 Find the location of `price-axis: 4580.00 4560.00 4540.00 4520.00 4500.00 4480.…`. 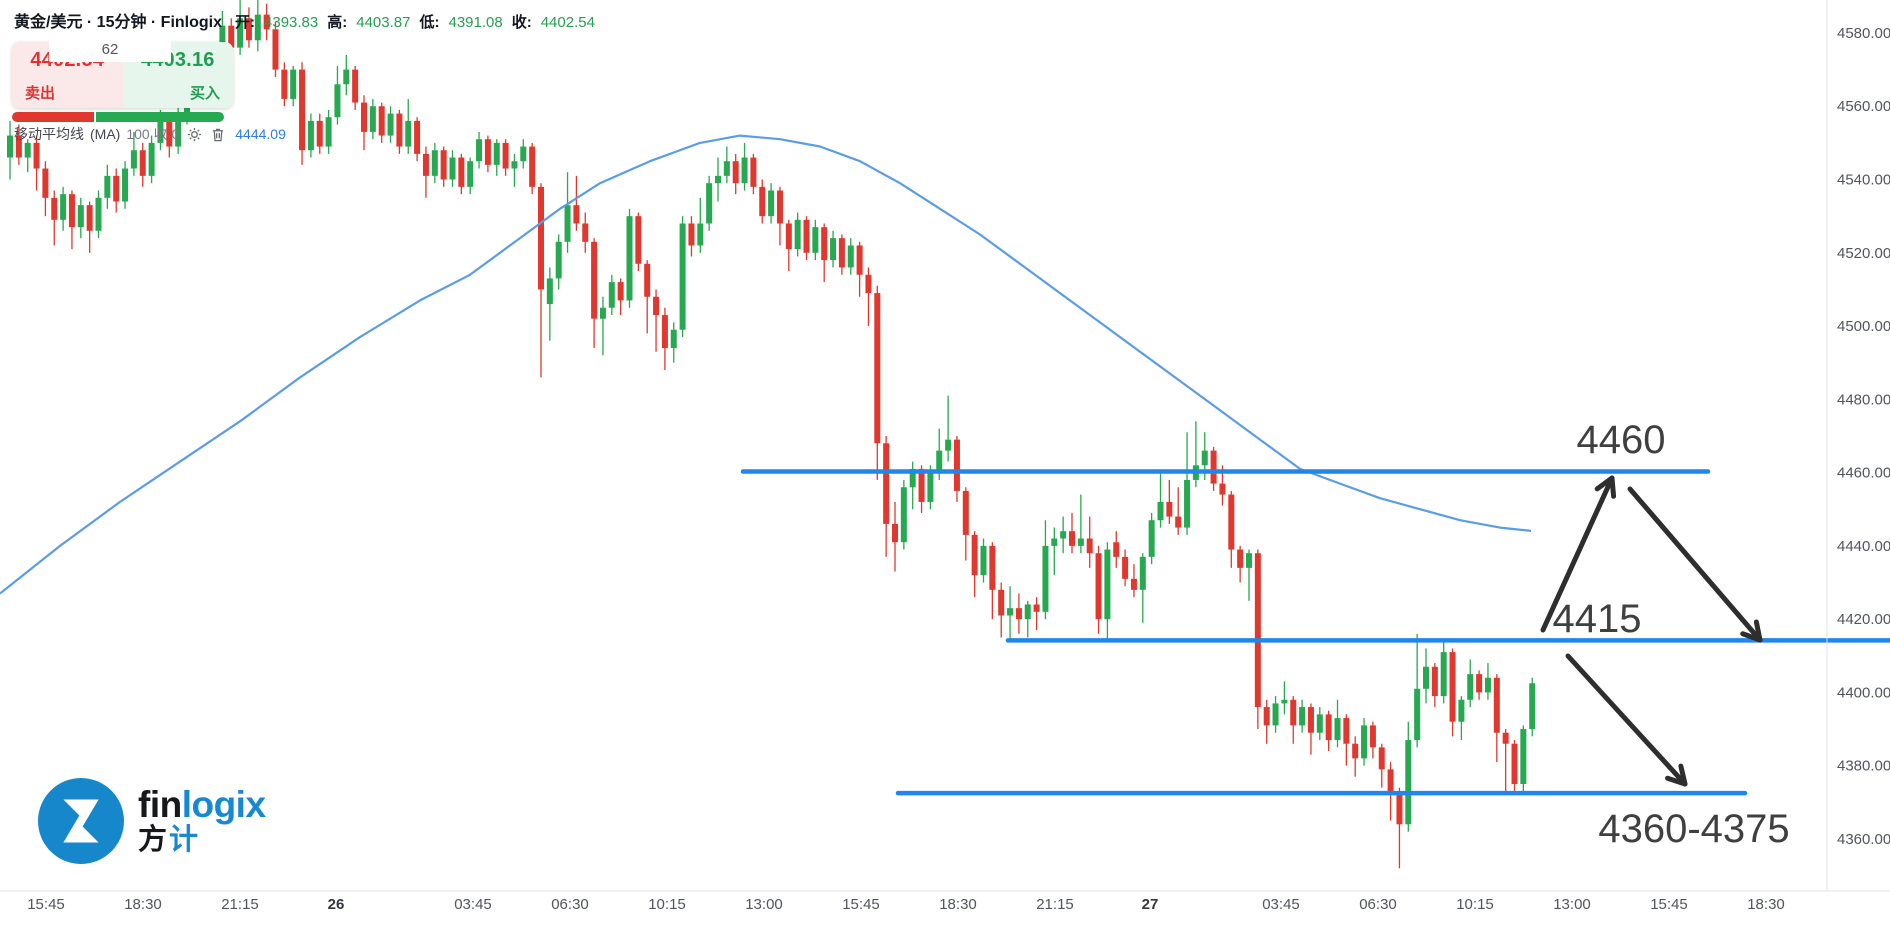

price-axis: 4580.00 4560.00 4540.00 4520.00 4500.00 4480.… is located at coordinates (1863, 436).